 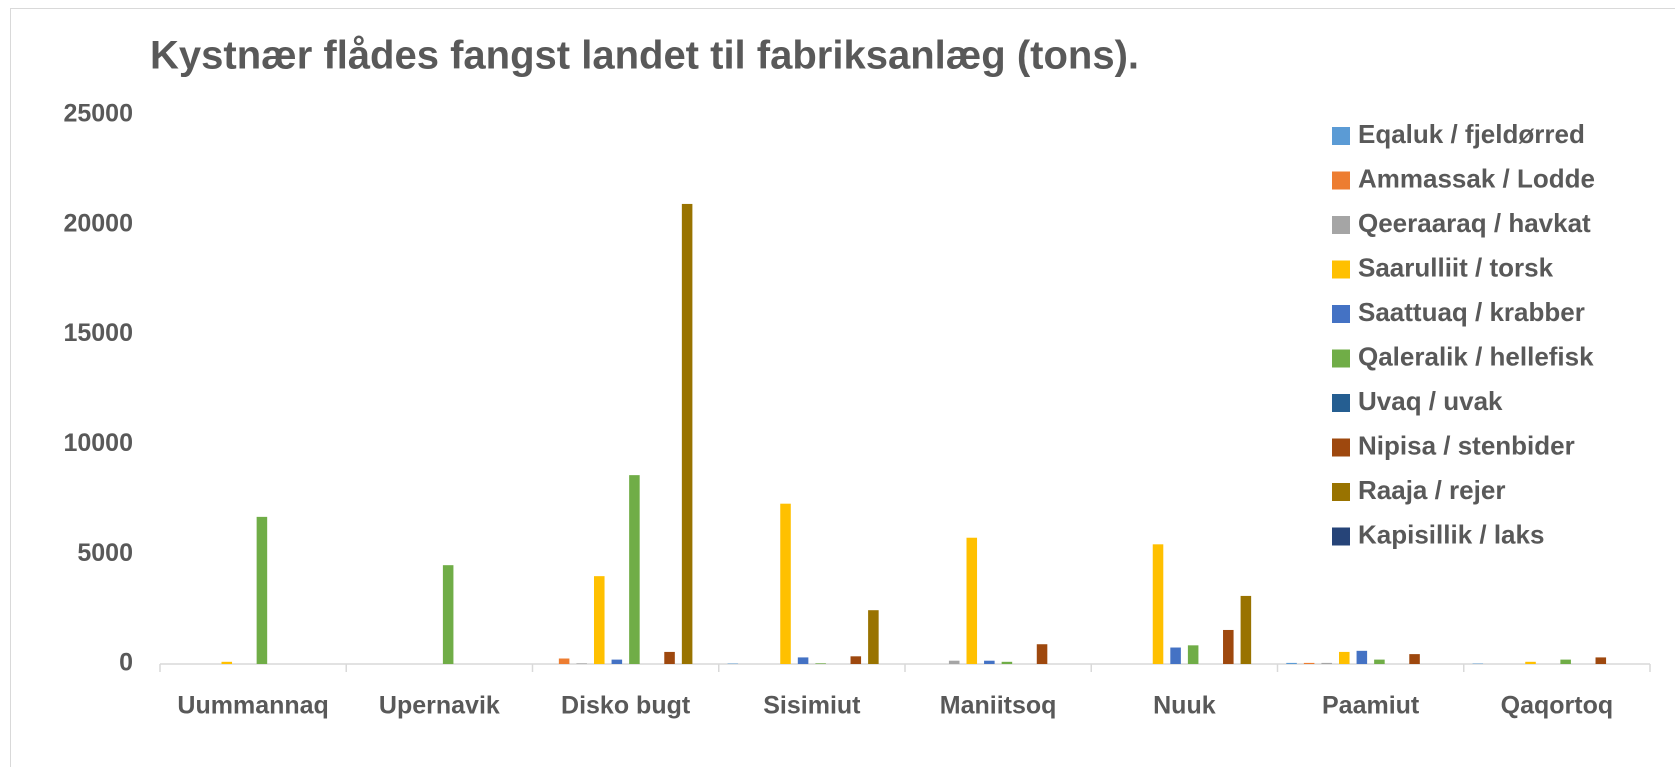 What do you see at coordinates (1474, 223) in the screenshot?
I see `legend-label: Qeeraaraq / havkat` at bounding box center [1474, 223].